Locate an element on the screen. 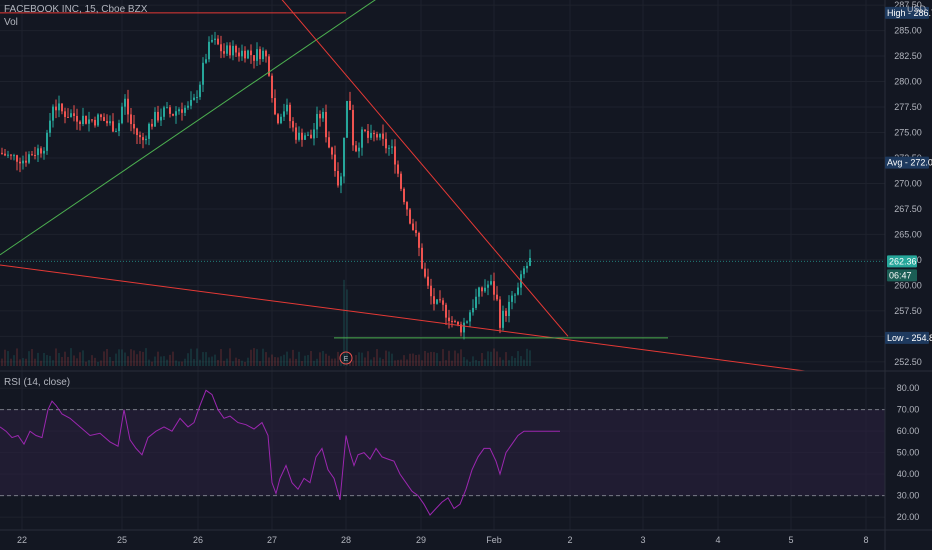 The image size is (932, 550). rsi-title: RSI (14, close) is located at coordinates (37, 382).